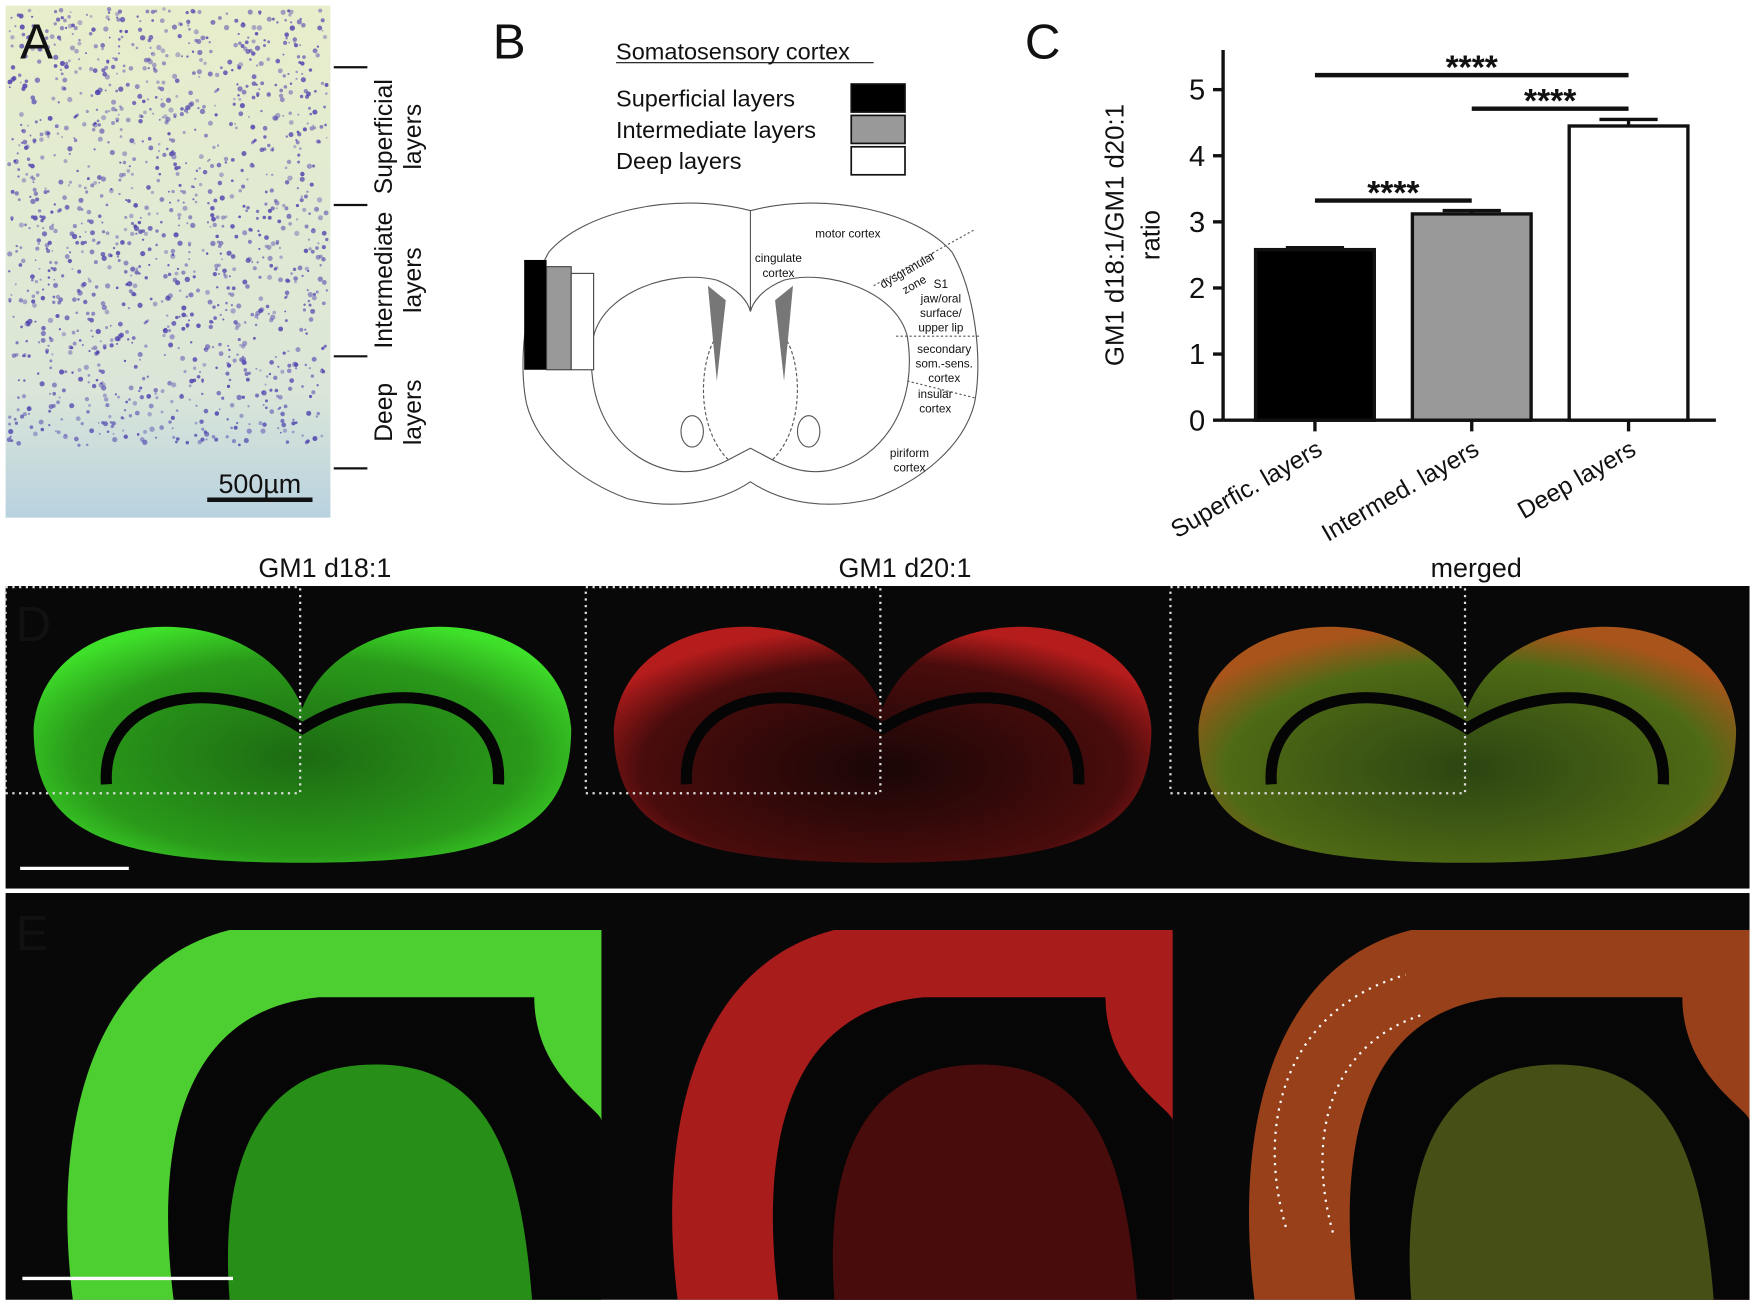  I want to click on error-bar, so click(1315, 247).